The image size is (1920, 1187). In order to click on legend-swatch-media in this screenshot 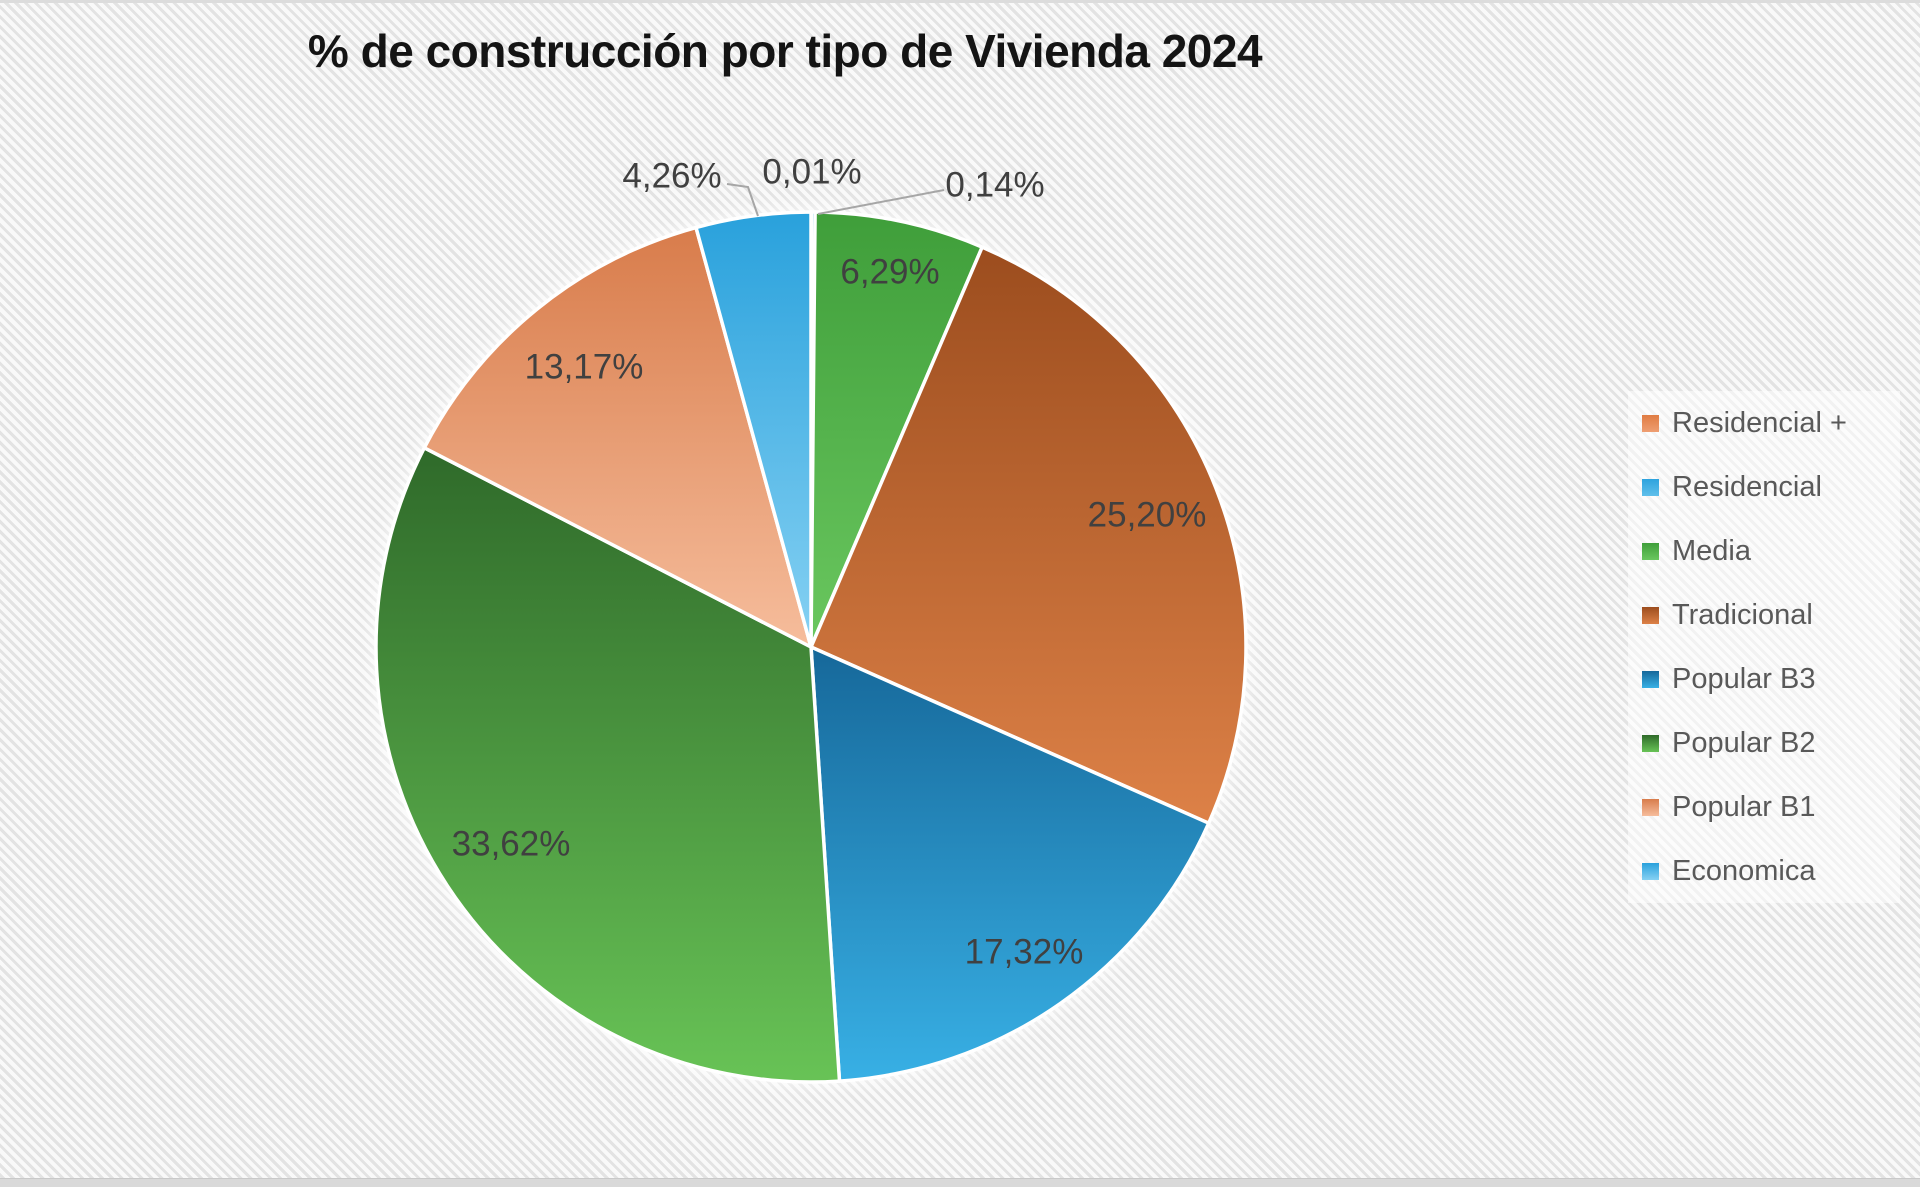, I will do `click(1650, 551)`.